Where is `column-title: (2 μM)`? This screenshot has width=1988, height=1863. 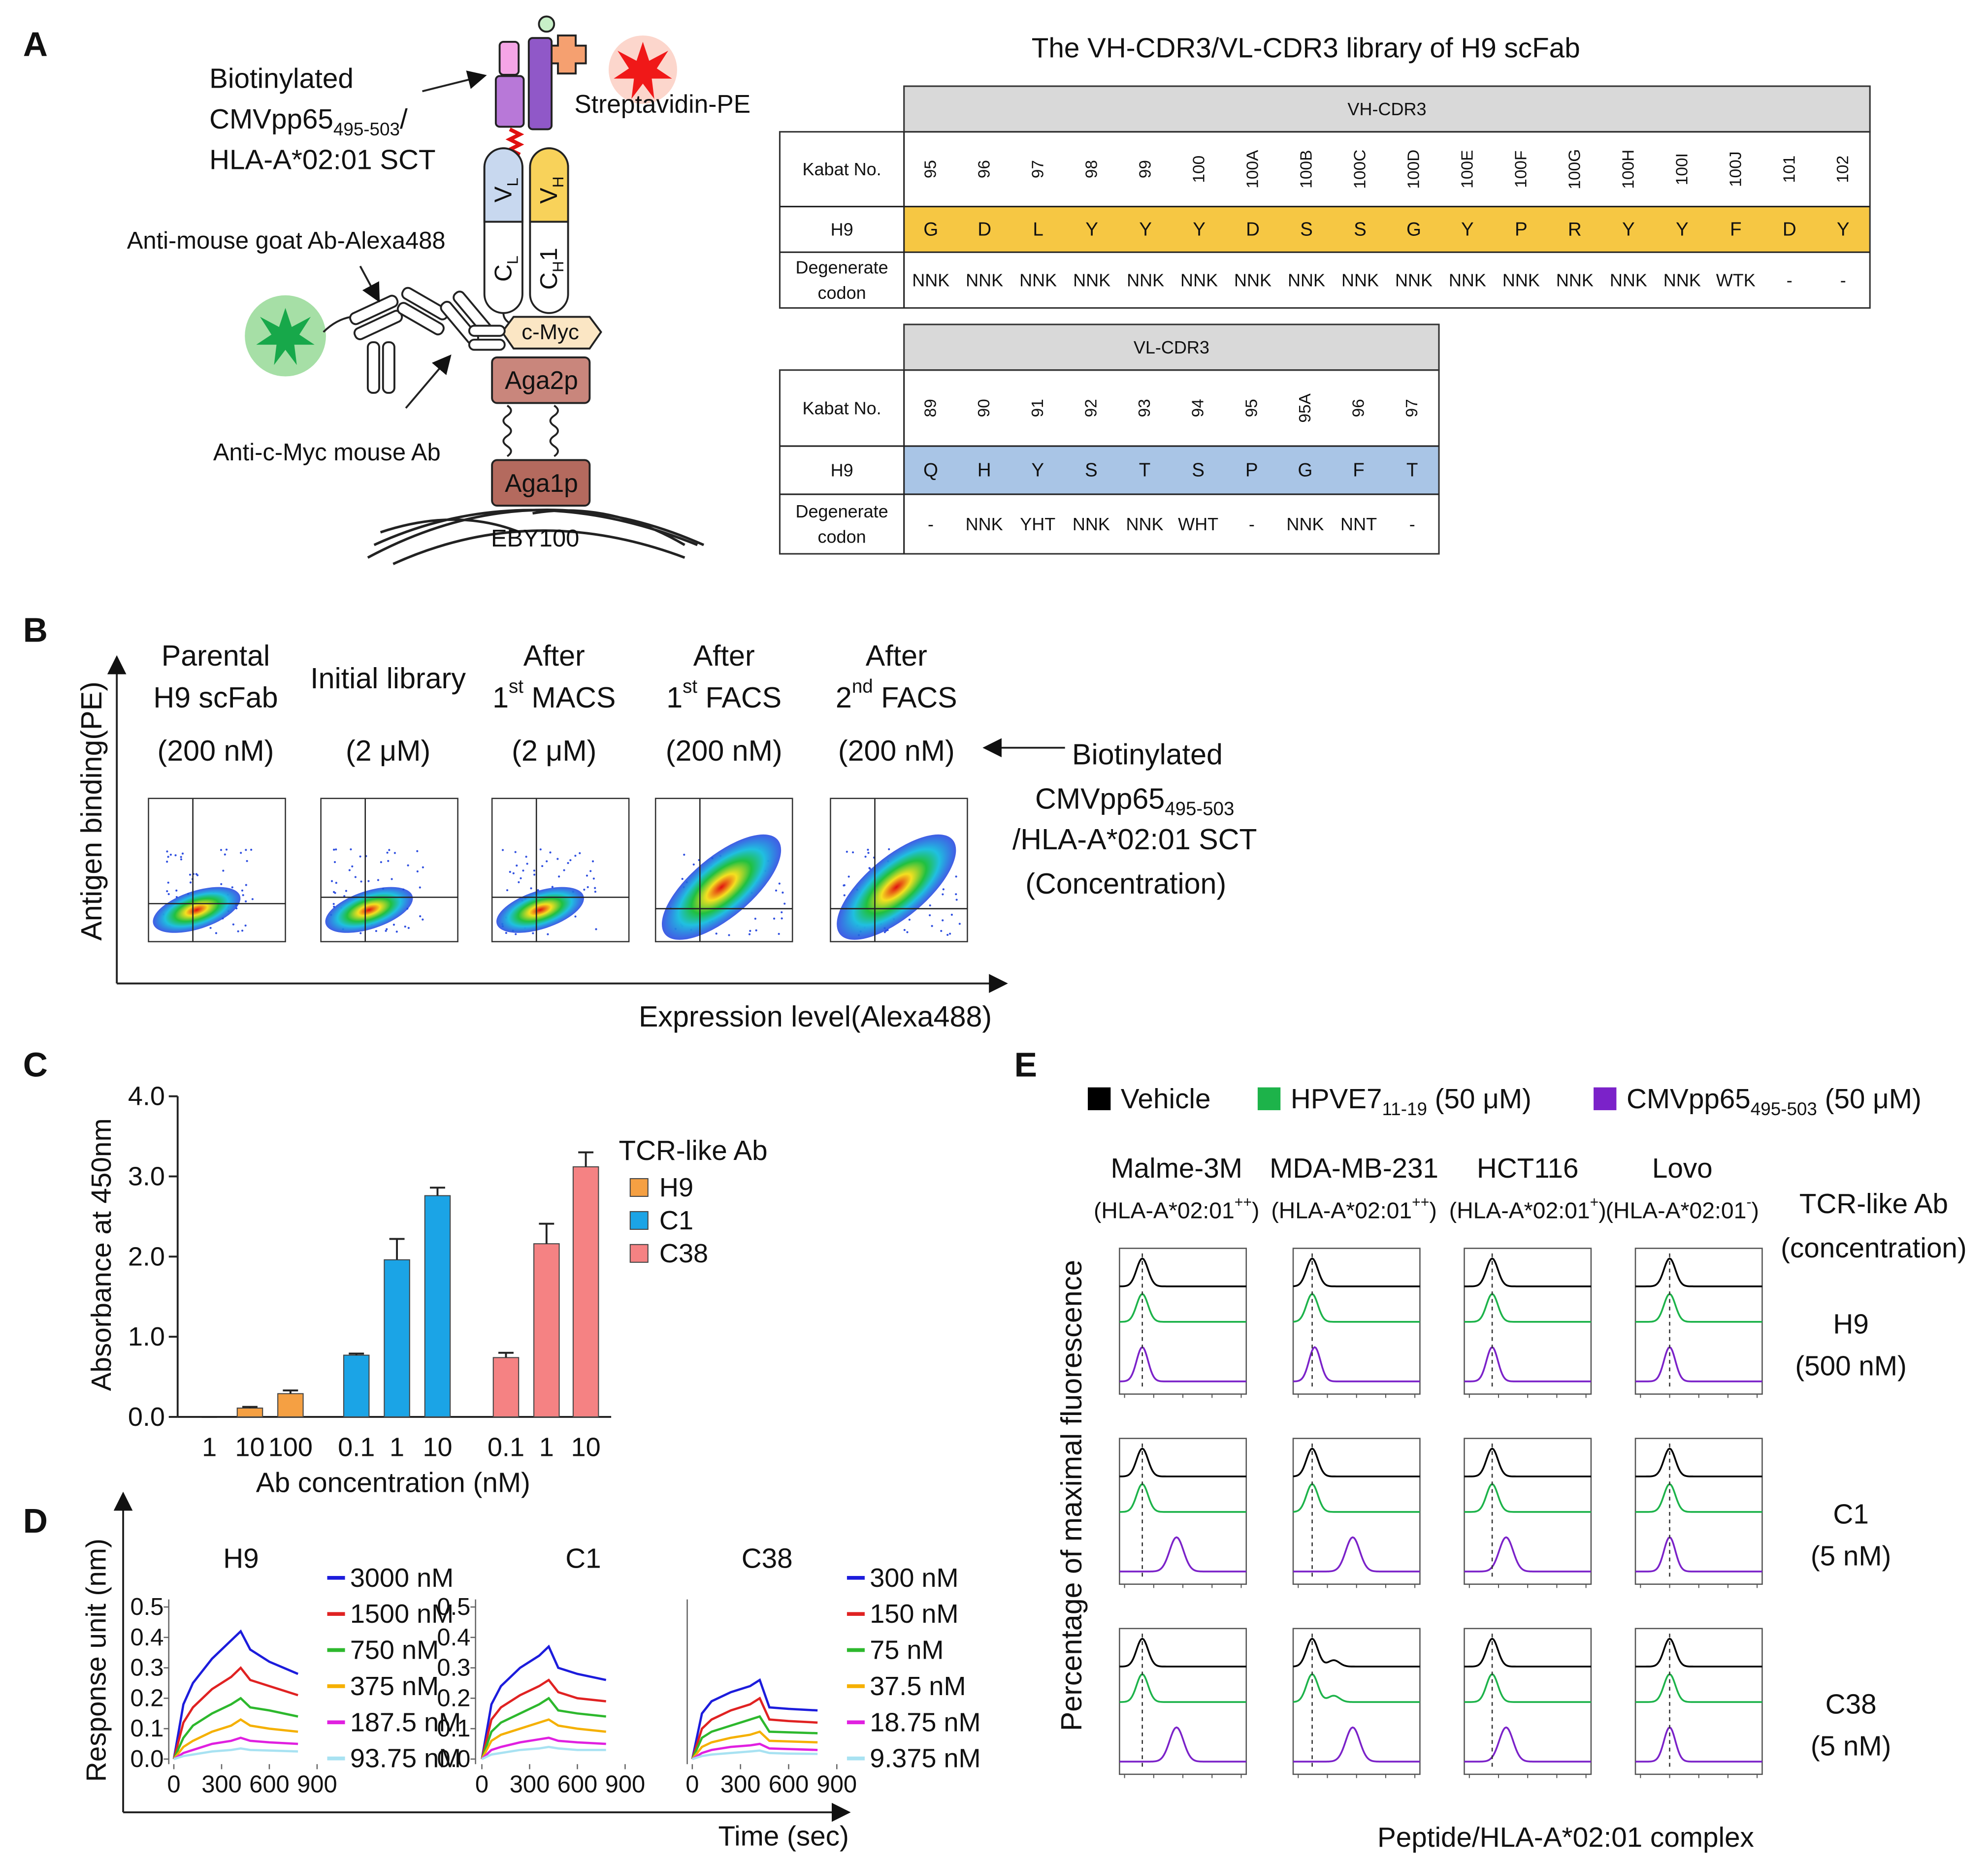 column-title: (2 μM) is located at coordinates (554, 750).